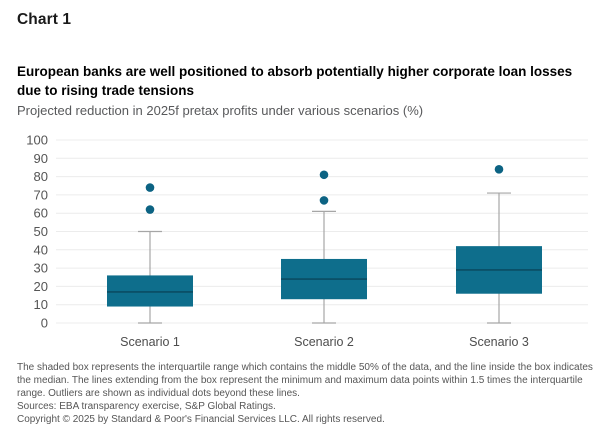  What do you see at coordinates (41, 213) in the screenshot?
I see `y-axis-tick-label: 60` at bounding box center [41, 213].